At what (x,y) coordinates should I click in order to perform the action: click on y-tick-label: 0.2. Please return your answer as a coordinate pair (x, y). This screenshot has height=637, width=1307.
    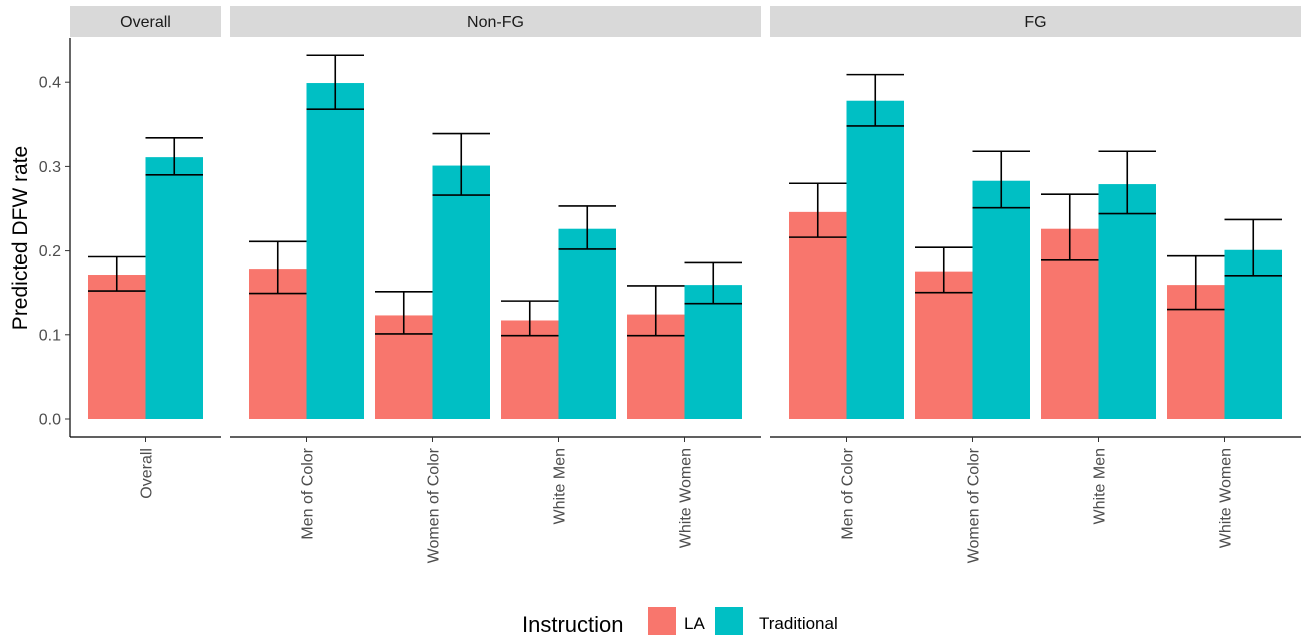
    Looking at the image, I should click on (50, 251).